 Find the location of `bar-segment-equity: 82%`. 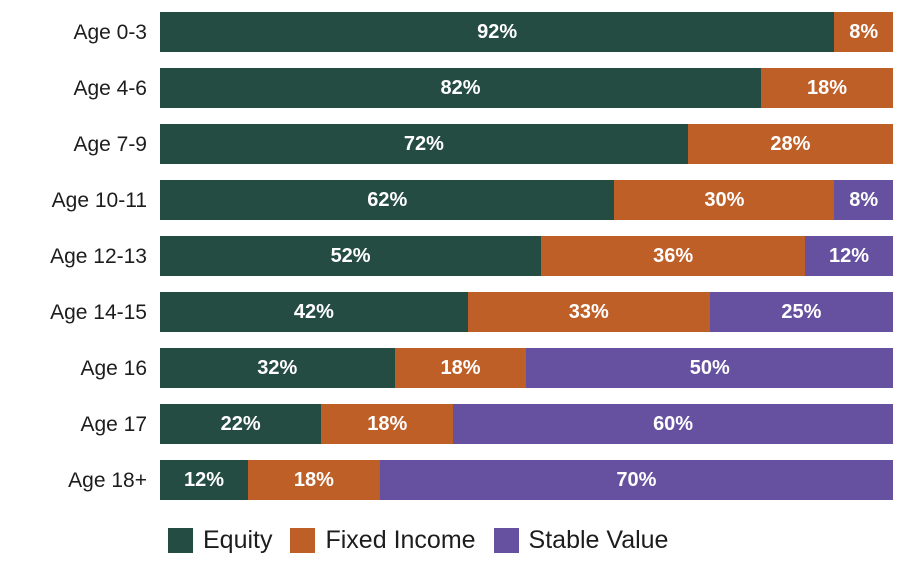

bar-segment-equity: 82% is located at coordinates (461, 88).